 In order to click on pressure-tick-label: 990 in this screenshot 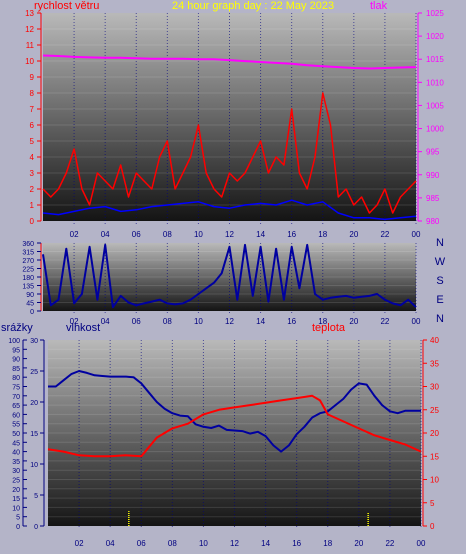, I will do `click(433, 175)`.